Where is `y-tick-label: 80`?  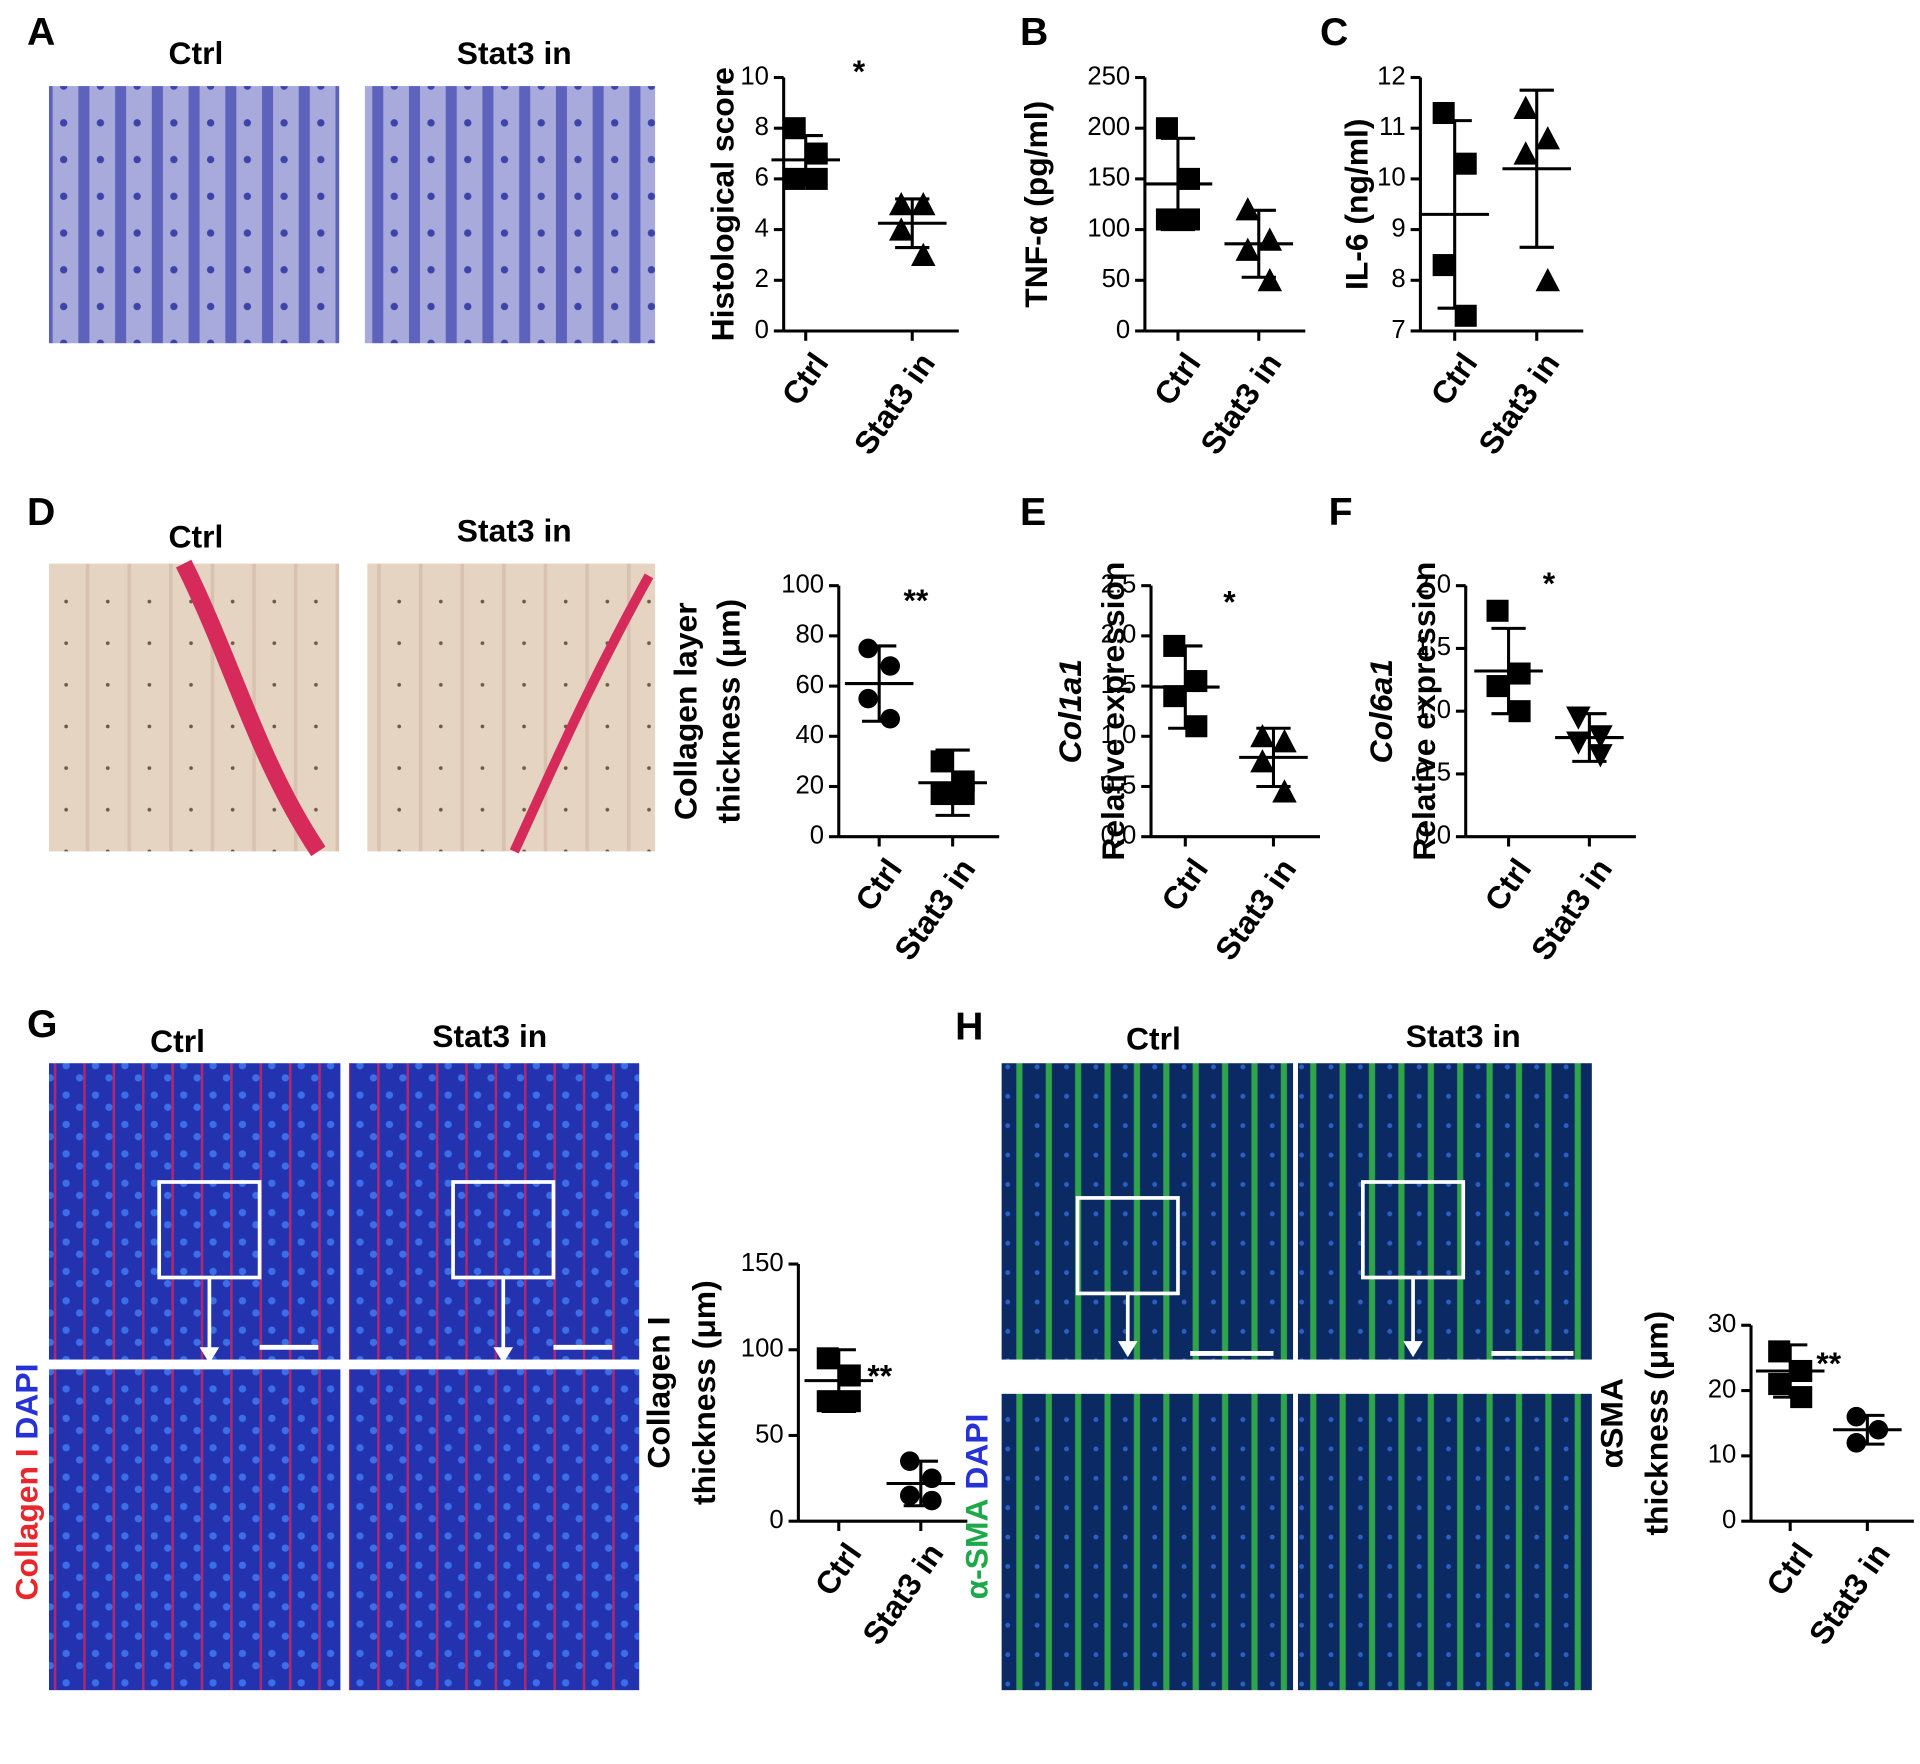
y-tick-label: 80 is located at coordinates (809, 635).